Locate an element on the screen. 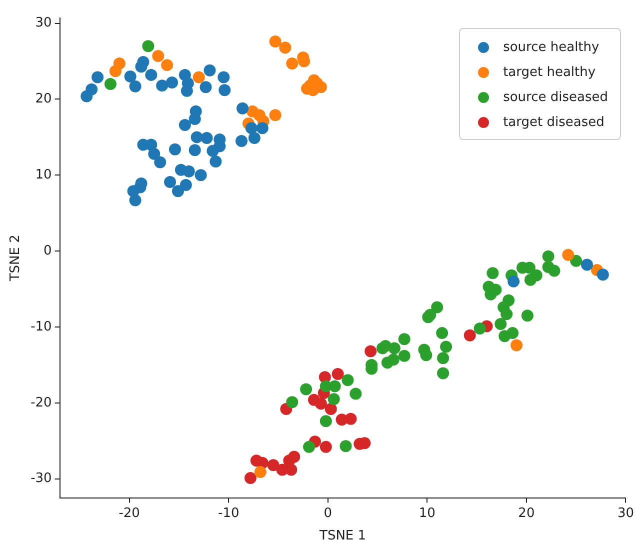 The width and height of the screenshot is (637, 552). x-tick-label: -10 is located at coordinates (229, 513).